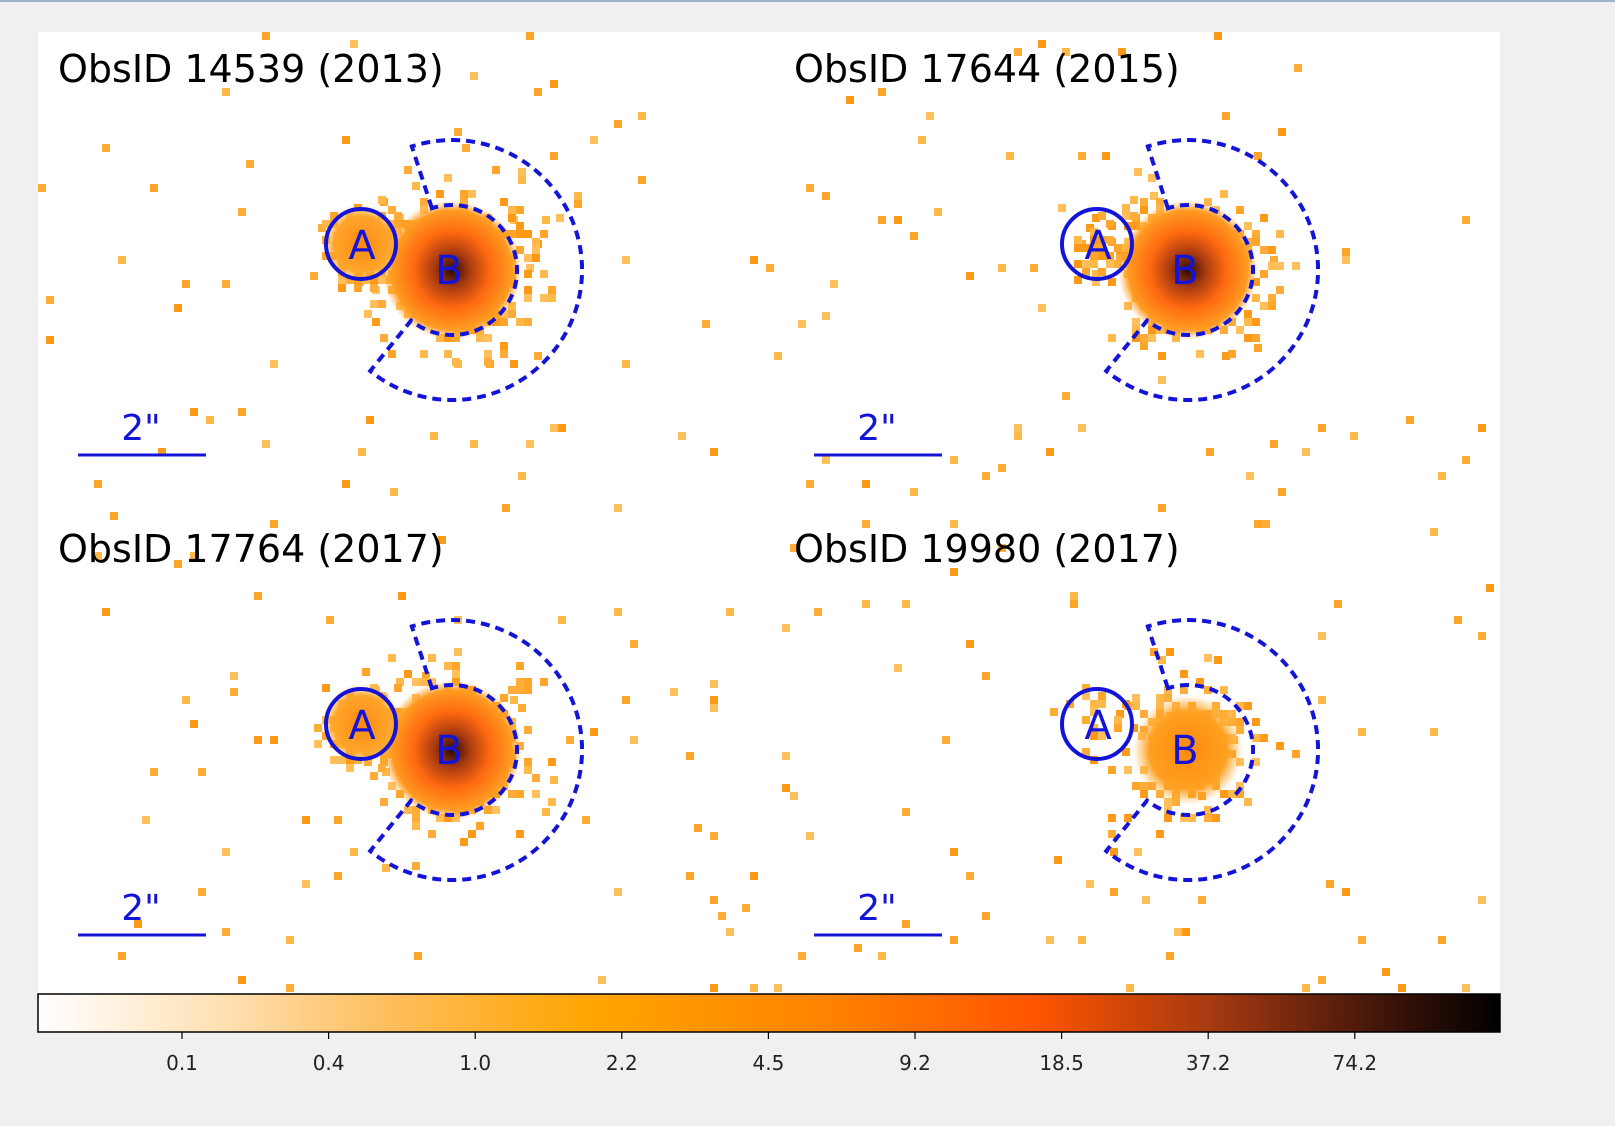  I want to click on scale-label: 2", so click(876, 428).